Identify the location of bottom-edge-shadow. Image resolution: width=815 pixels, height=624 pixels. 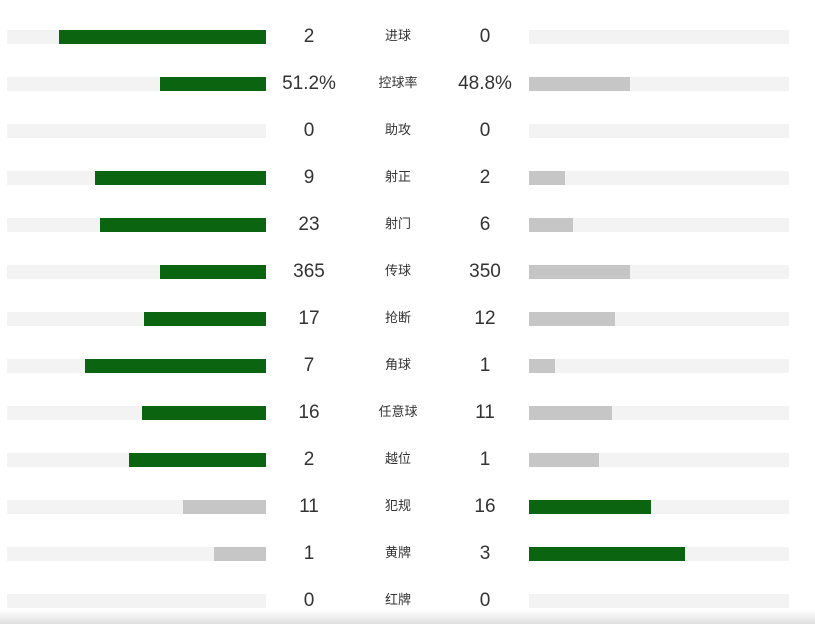
(407, 617).